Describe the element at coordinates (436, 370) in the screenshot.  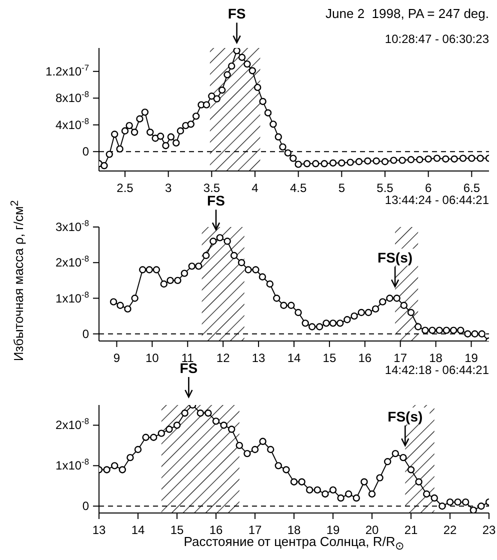
I see `text: 14:42:18 - 06:44:21` at that location.